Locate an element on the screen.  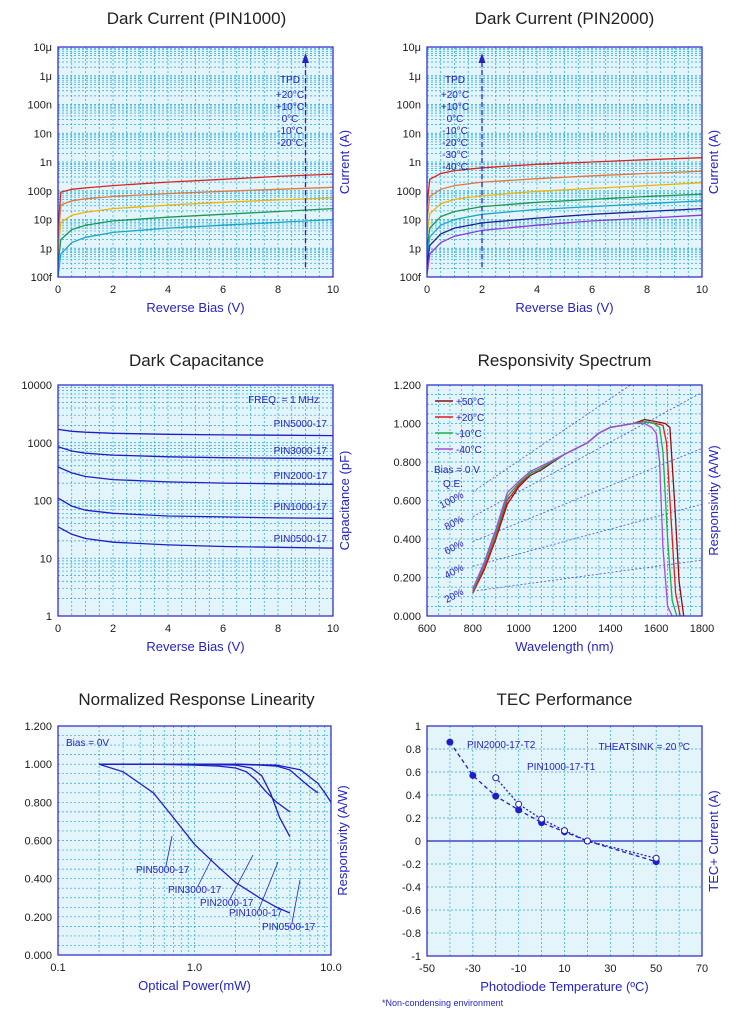
x-tick-label: 1600 is located at coordinates (656, 629).